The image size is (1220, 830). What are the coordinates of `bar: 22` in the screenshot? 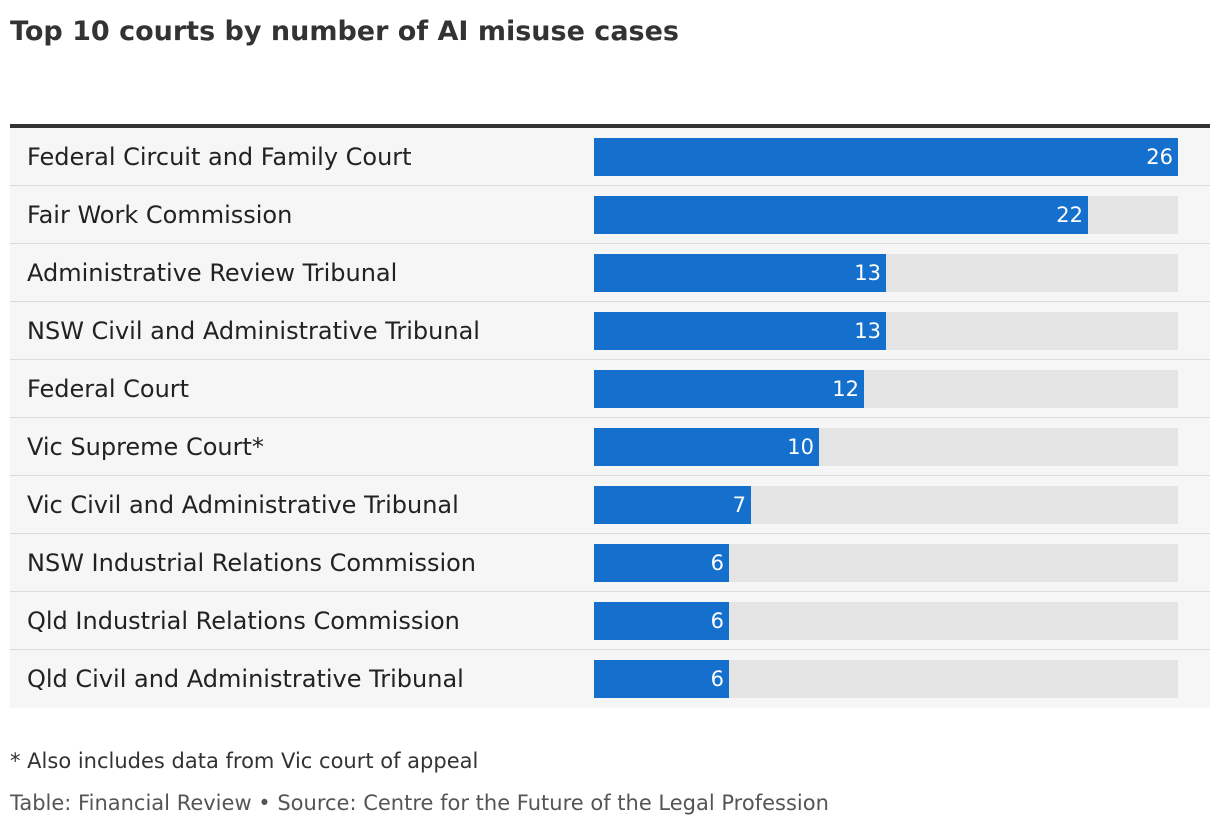 It's located at (841, 215).